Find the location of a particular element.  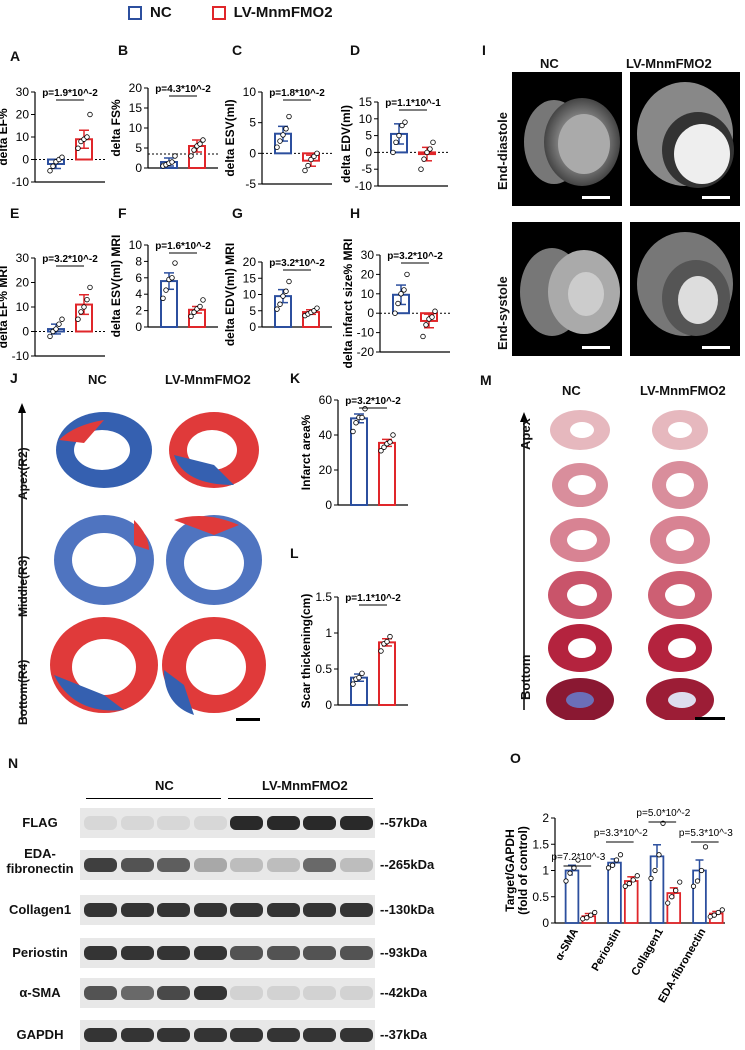

blot-kda: --42kDa is located at coordinates (403, 992).